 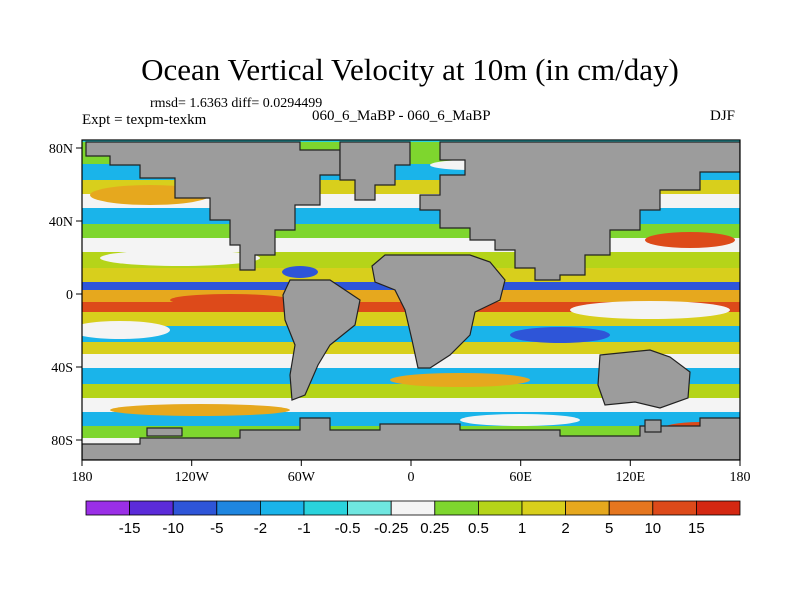 What do you see at coordinates (631, 477) in the screenshot?
I see `x-tick-label: 120E` at bounding box center [631, 477].